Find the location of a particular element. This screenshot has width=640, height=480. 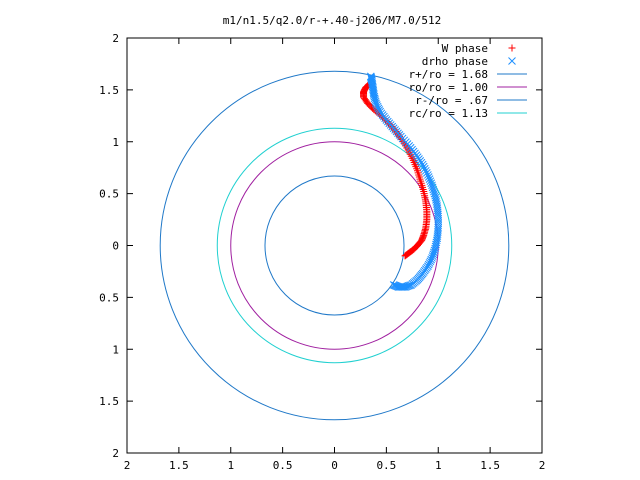

w-phase-point is located at coordinates (512, 48).